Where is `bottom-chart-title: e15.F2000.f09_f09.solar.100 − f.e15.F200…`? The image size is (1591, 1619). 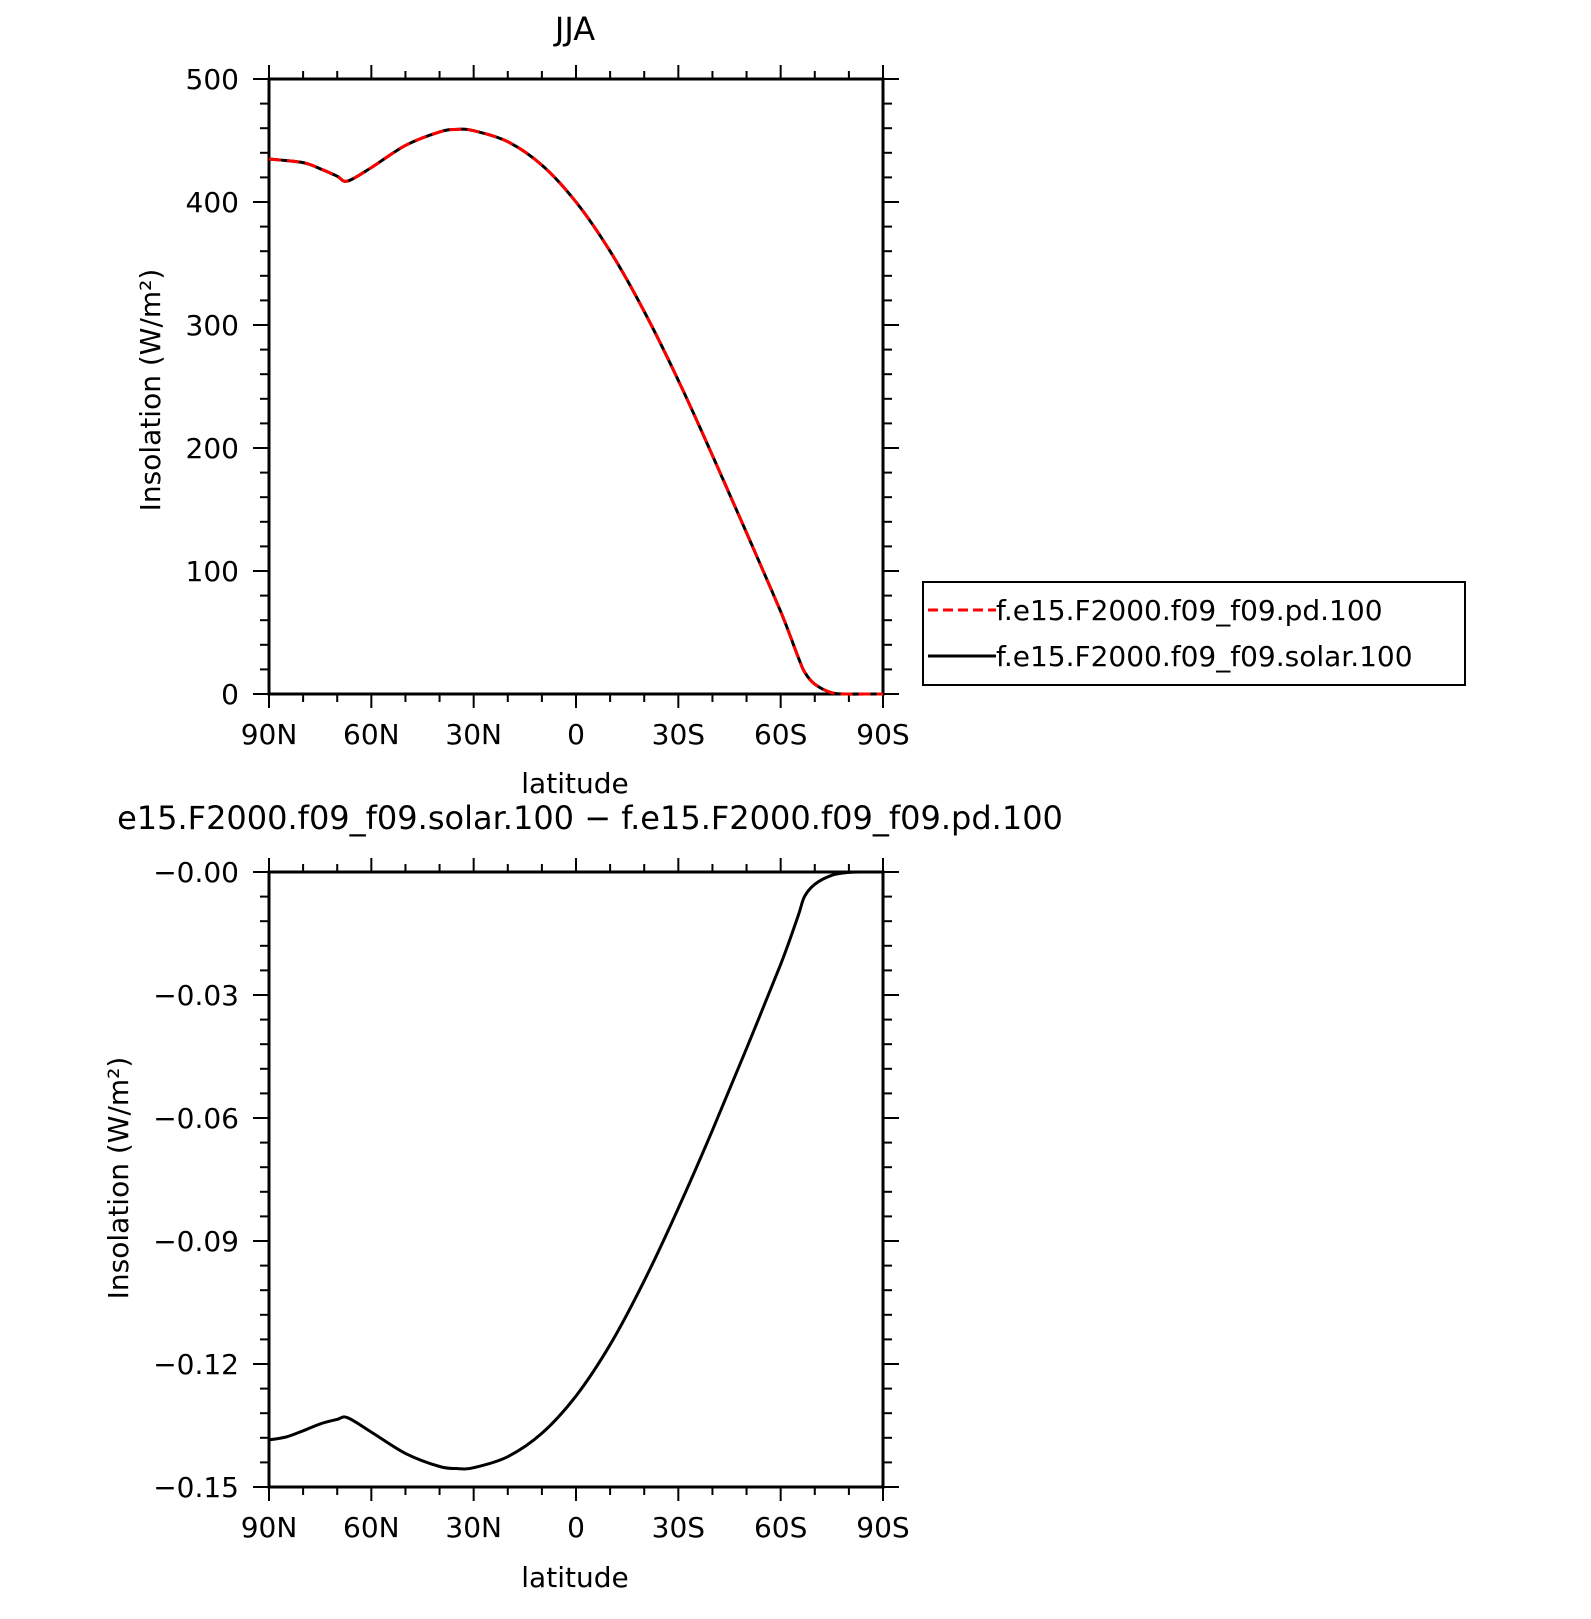 bottom-chart-title: e15.F2000.f09_f09.solar.100 − f.e15.F200… is located at coordinates (590, 818).